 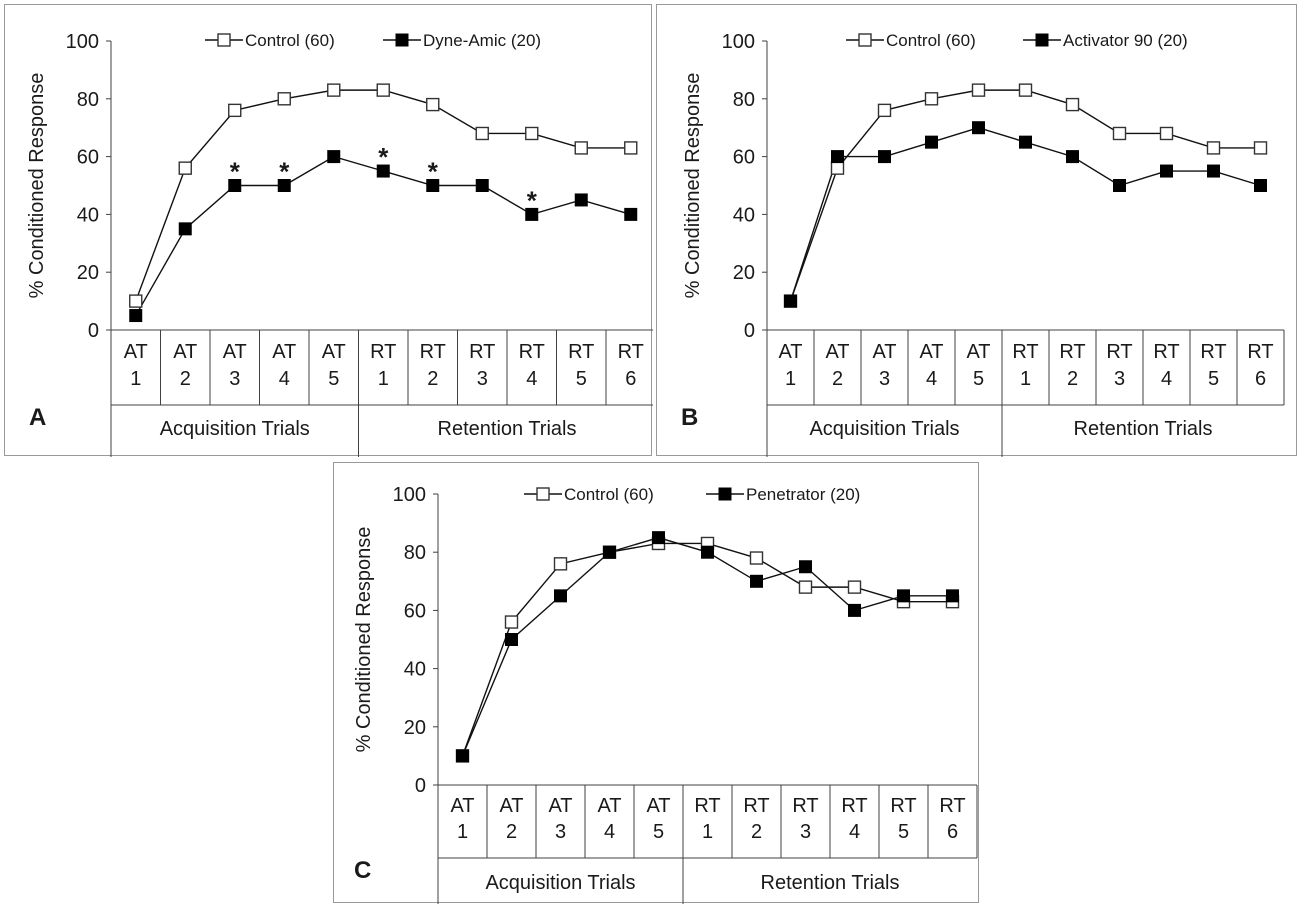 What do you see at coordinates (482, 40) in the screenshot?
I see `legend-label: Dyne-Amic (20)` at bounding box center [482, 40].